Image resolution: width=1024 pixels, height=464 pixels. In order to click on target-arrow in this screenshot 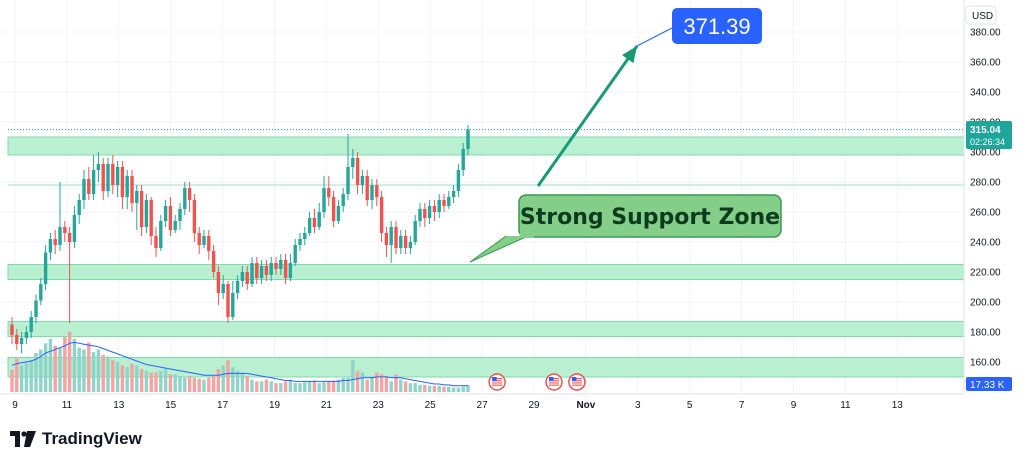, I will do `click(587, 116)`.